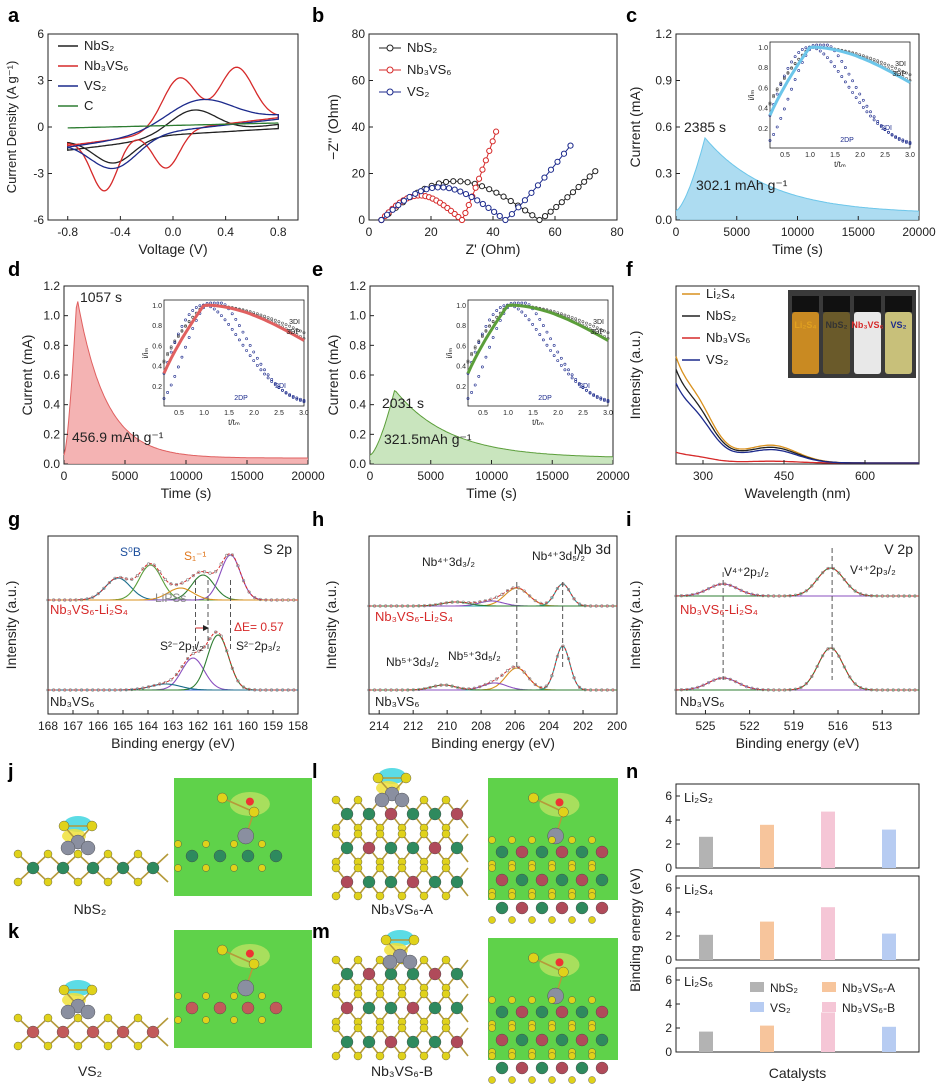  What do you see at coordinates (14, 16) in the screenshot?
I see `panel-letter-a: a` at bounding box center [14, 16].